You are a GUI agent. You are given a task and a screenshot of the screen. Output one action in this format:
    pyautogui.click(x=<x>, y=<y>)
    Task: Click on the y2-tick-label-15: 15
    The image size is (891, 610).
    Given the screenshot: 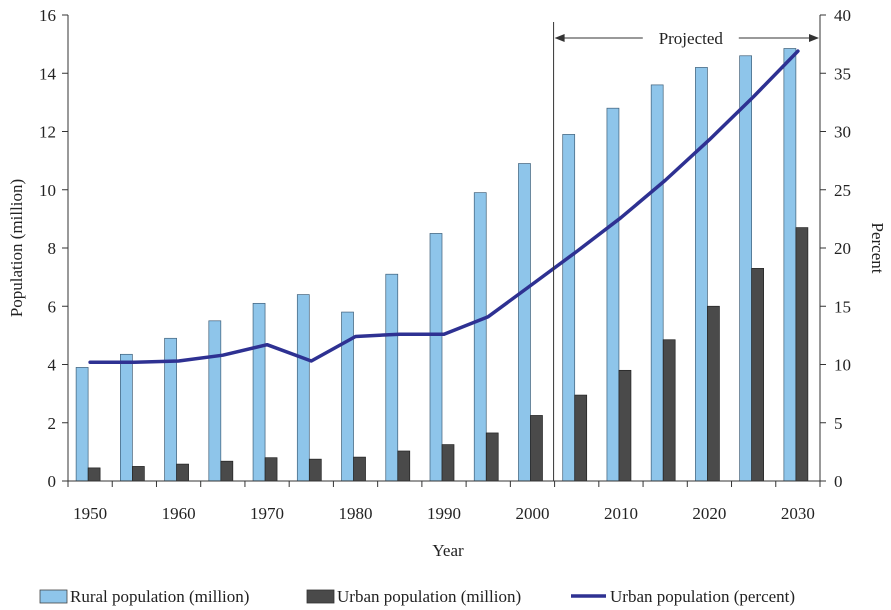 What is the action you would take?
    pyautogui.click(x=842, y=306)
    